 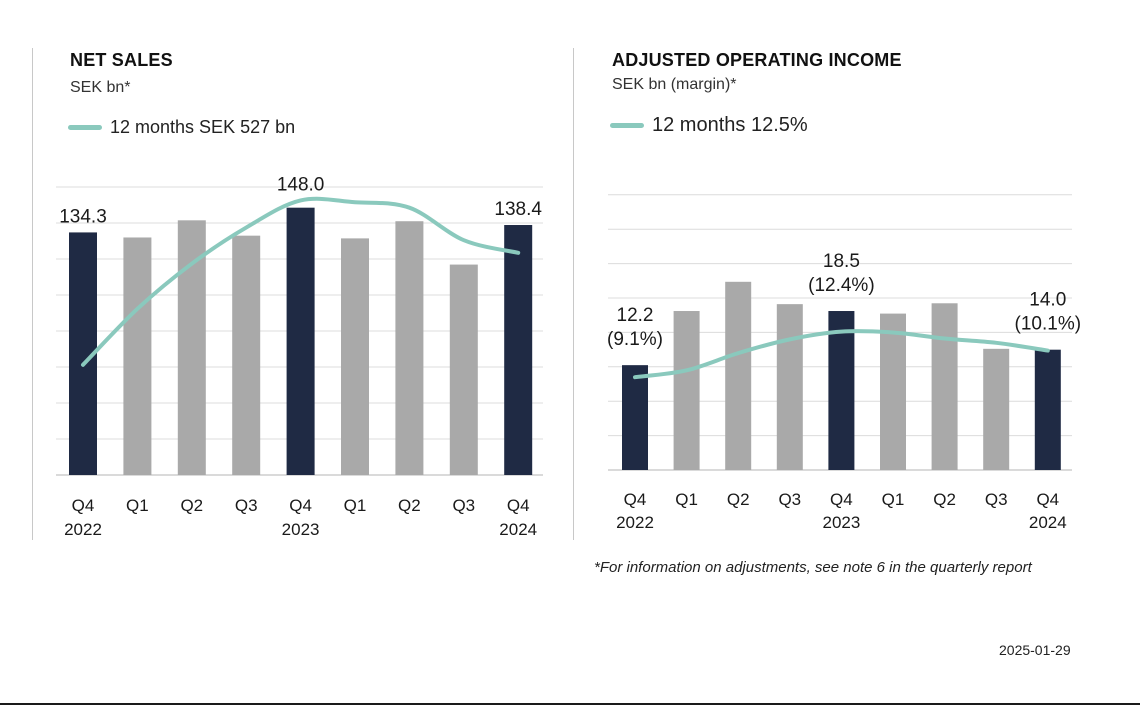 What do you see at coordinates (1047, 499) in the screenshot?
I see `op-income-tick-label-8: Q4` at bounding box center [1047, 499].